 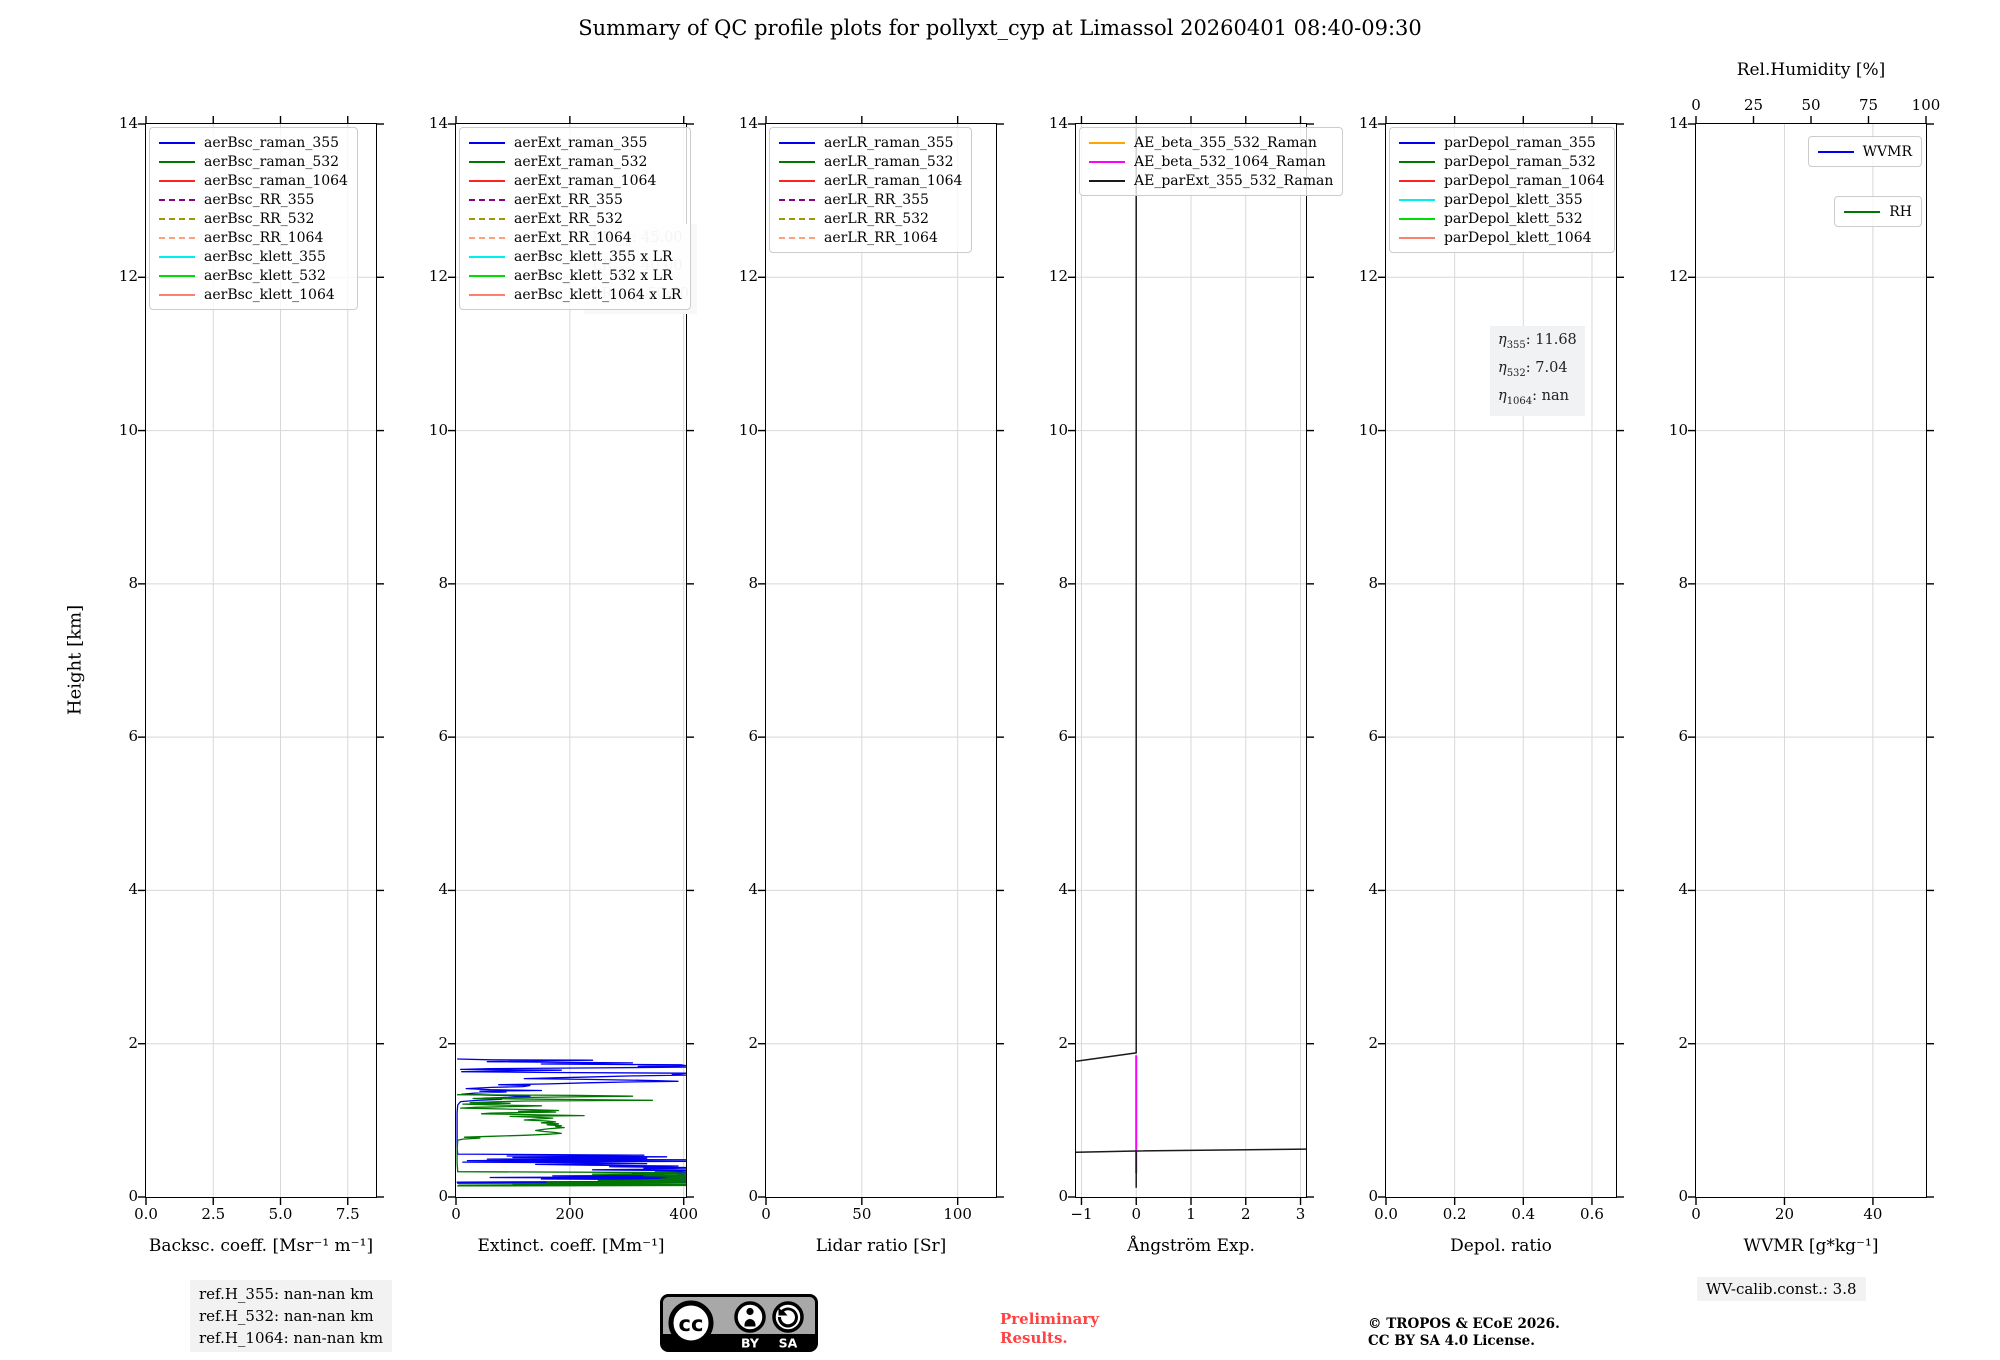 I want to click on x-tick-label: 5.0, so click(x=280, y=1214).